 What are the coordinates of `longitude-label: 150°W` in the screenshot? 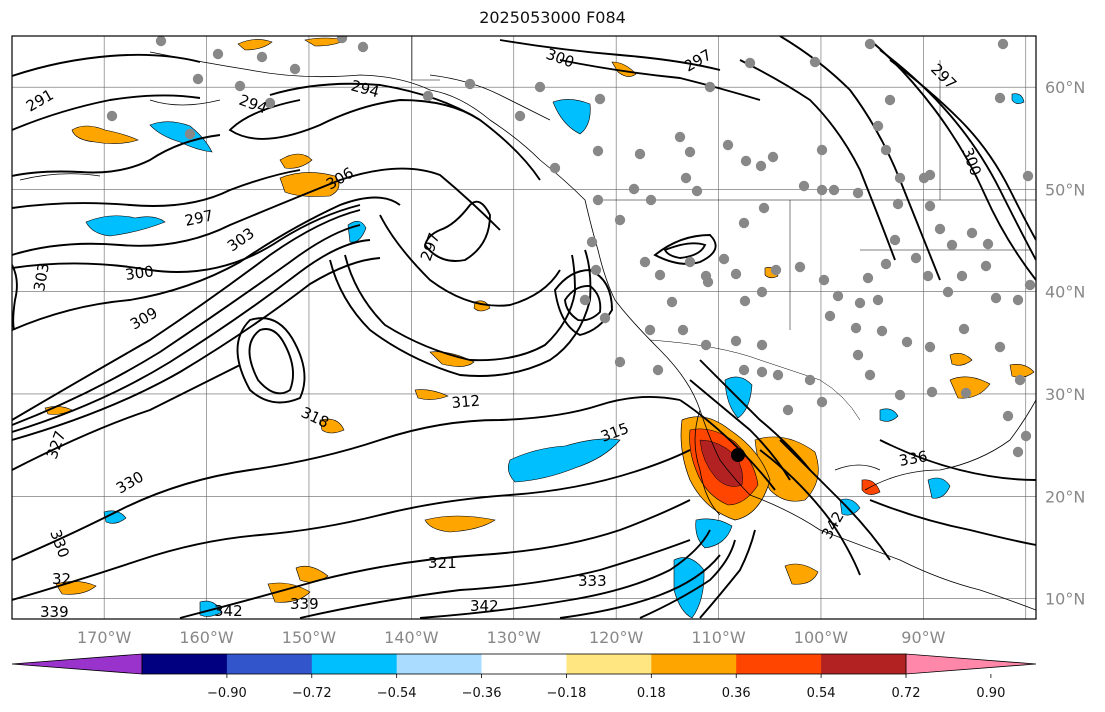 It's located at (309, 637).